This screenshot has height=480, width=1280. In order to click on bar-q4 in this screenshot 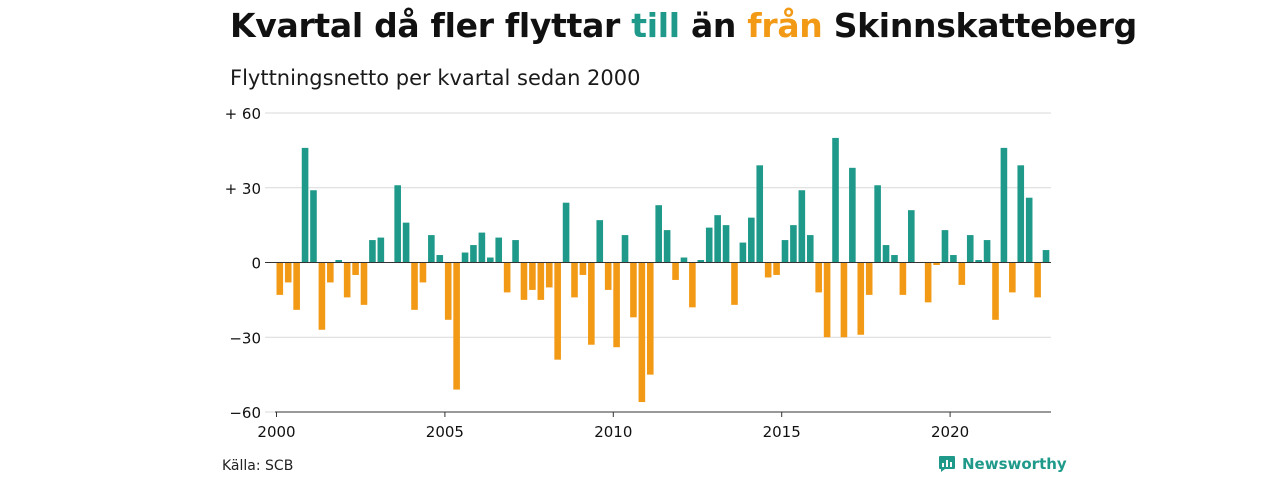, I will do `click(305, 205)`.